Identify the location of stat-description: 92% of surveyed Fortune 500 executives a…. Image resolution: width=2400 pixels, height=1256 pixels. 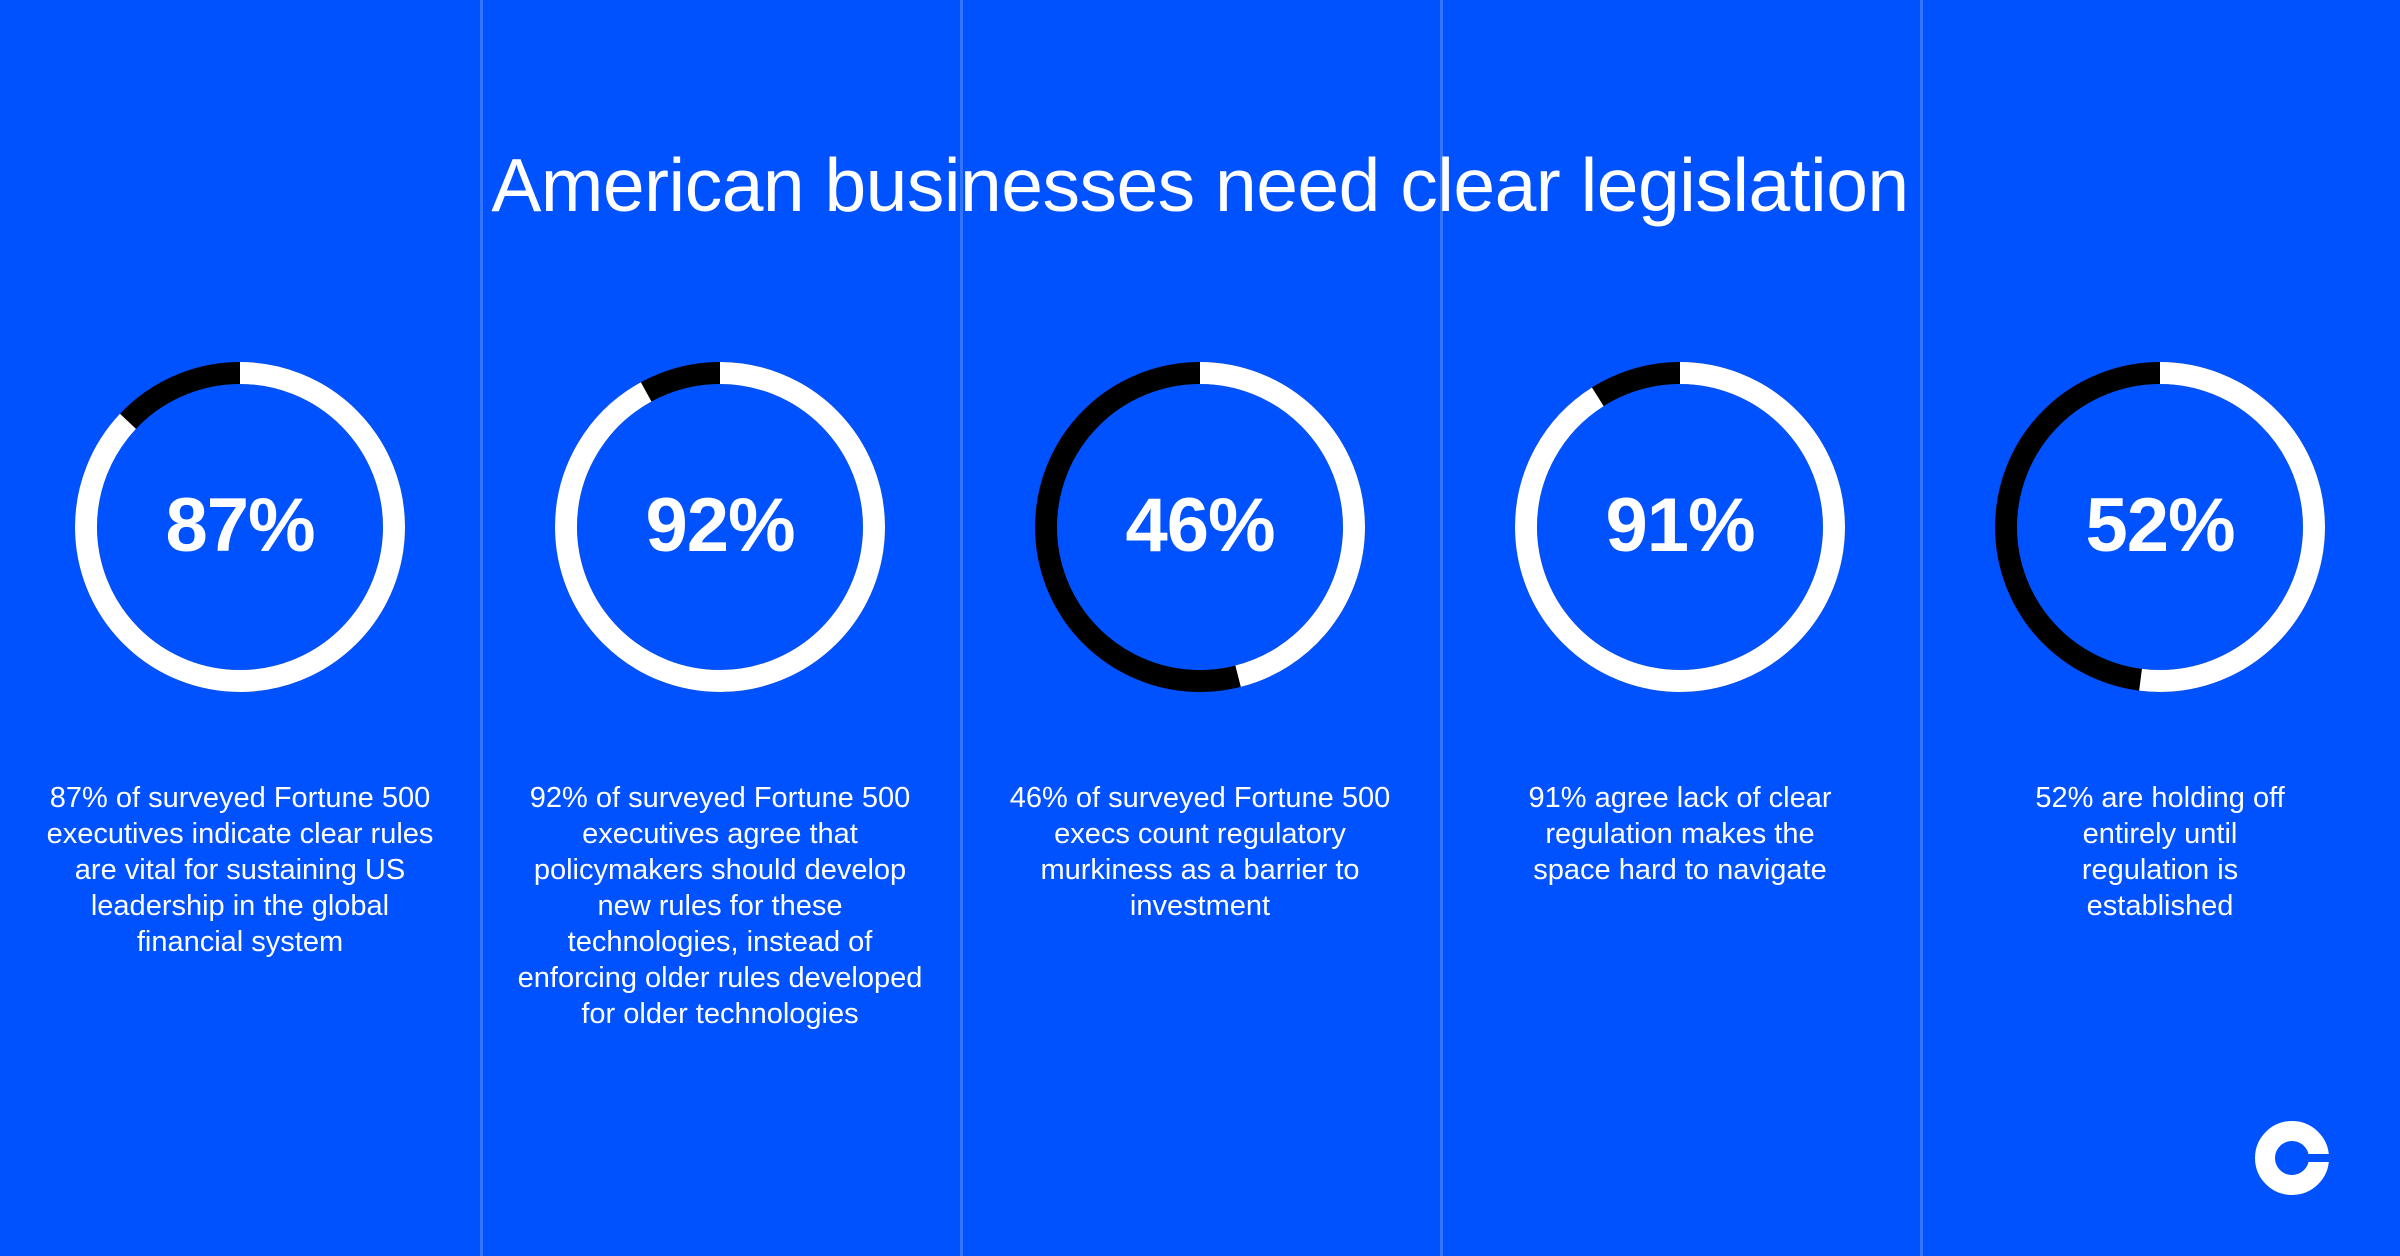
(720, 906).